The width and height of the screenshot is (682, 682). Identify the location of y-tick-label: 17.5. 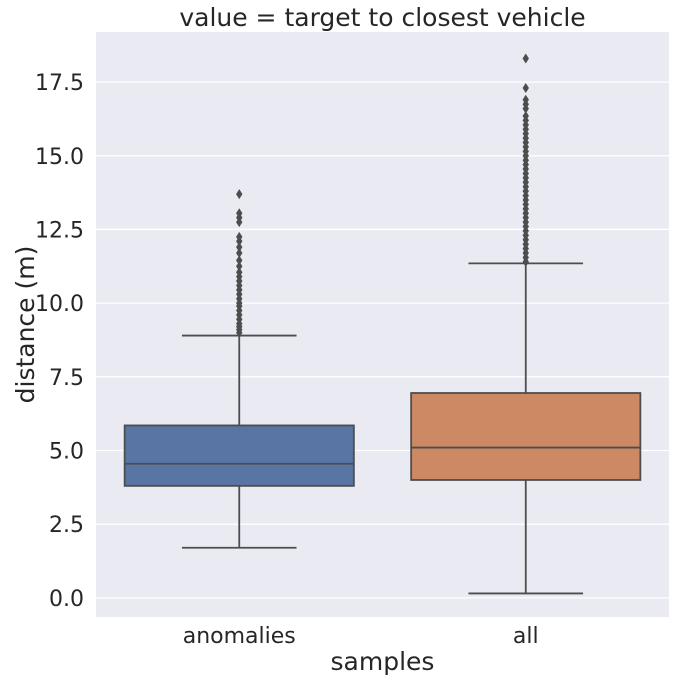
(59, 83).